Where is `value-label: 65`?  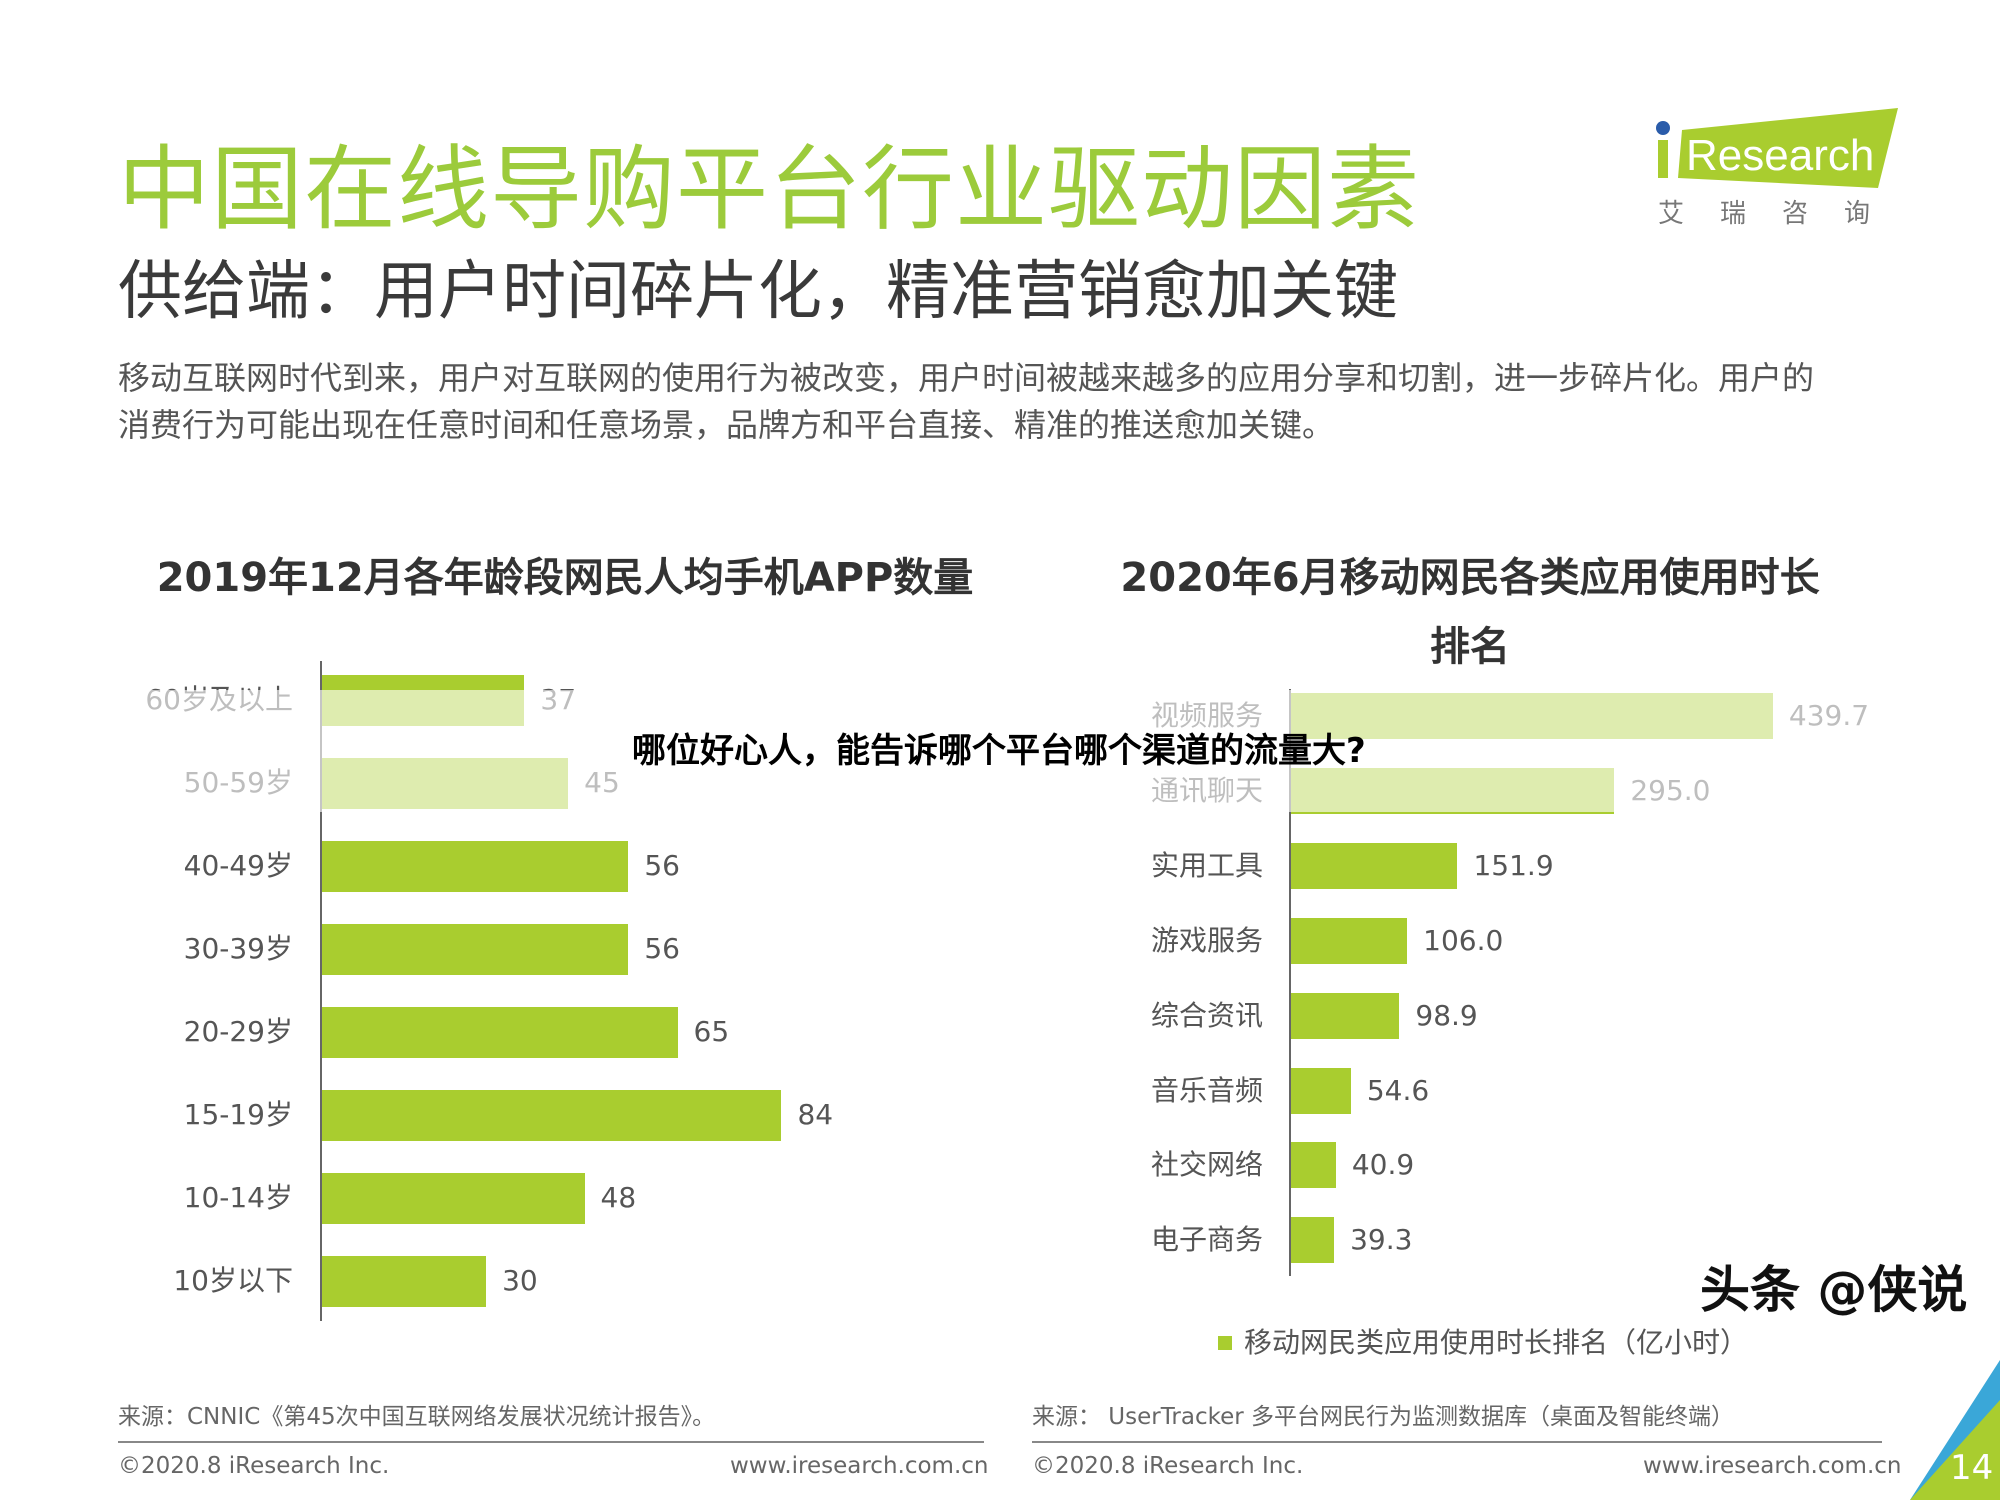 value-label: 65 is located at coordinates (711, 1031).